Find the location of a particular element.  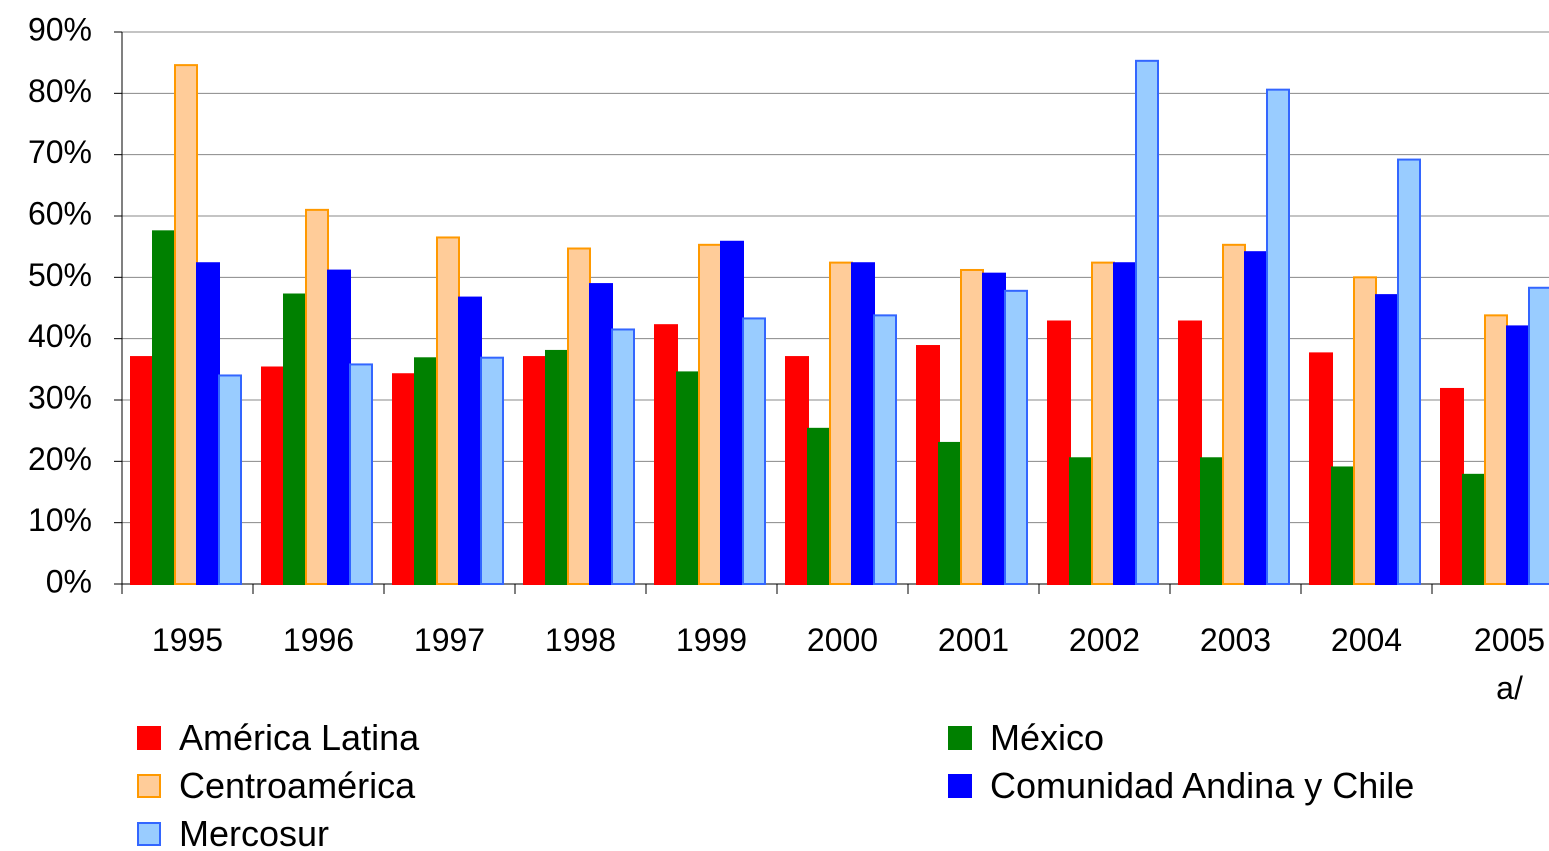

y-tick-label: 0% is located at coordinates (69, 581).